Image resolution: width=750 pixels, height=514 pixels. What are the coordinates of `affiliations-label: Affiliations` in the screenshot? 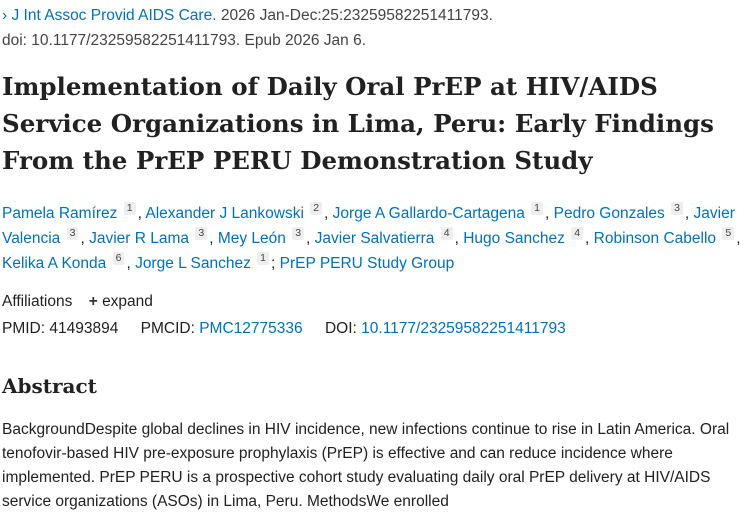 It's located at (37, 301).